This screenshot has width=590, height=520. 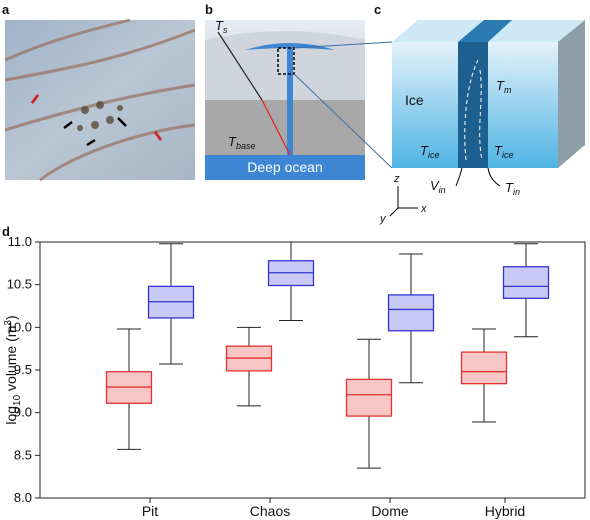 What do you see at coordinates (414, 100) in the screenshot?
I see `ice-label: Ice` at bounding box center [414, 100].